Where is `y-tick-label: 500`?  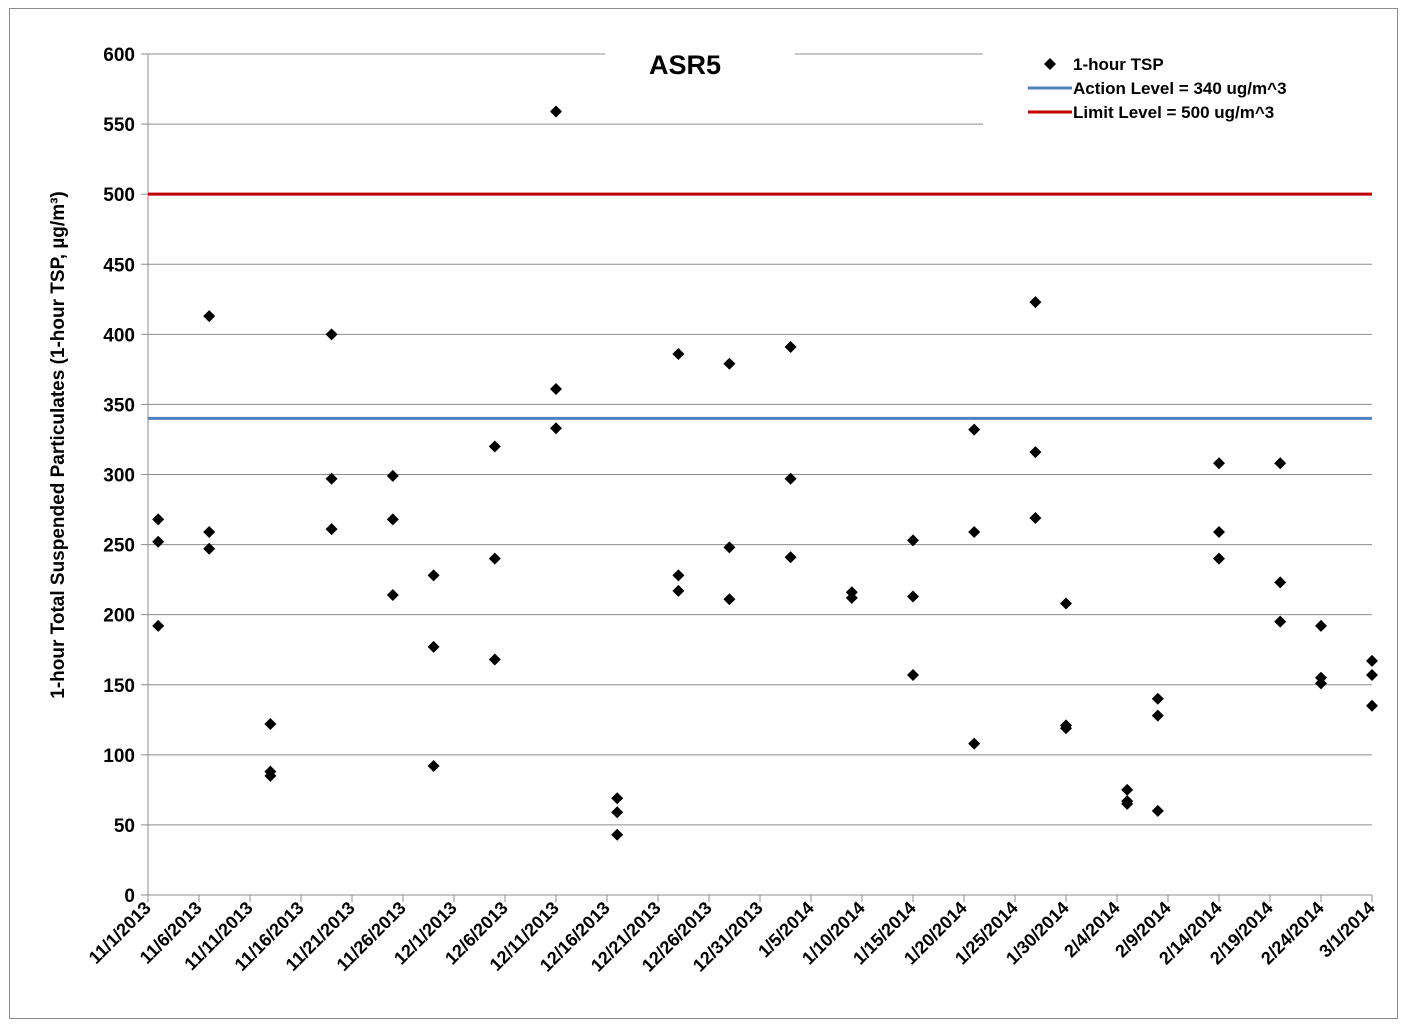 y-tick-label: 500 is located at coordinates (119, 195).